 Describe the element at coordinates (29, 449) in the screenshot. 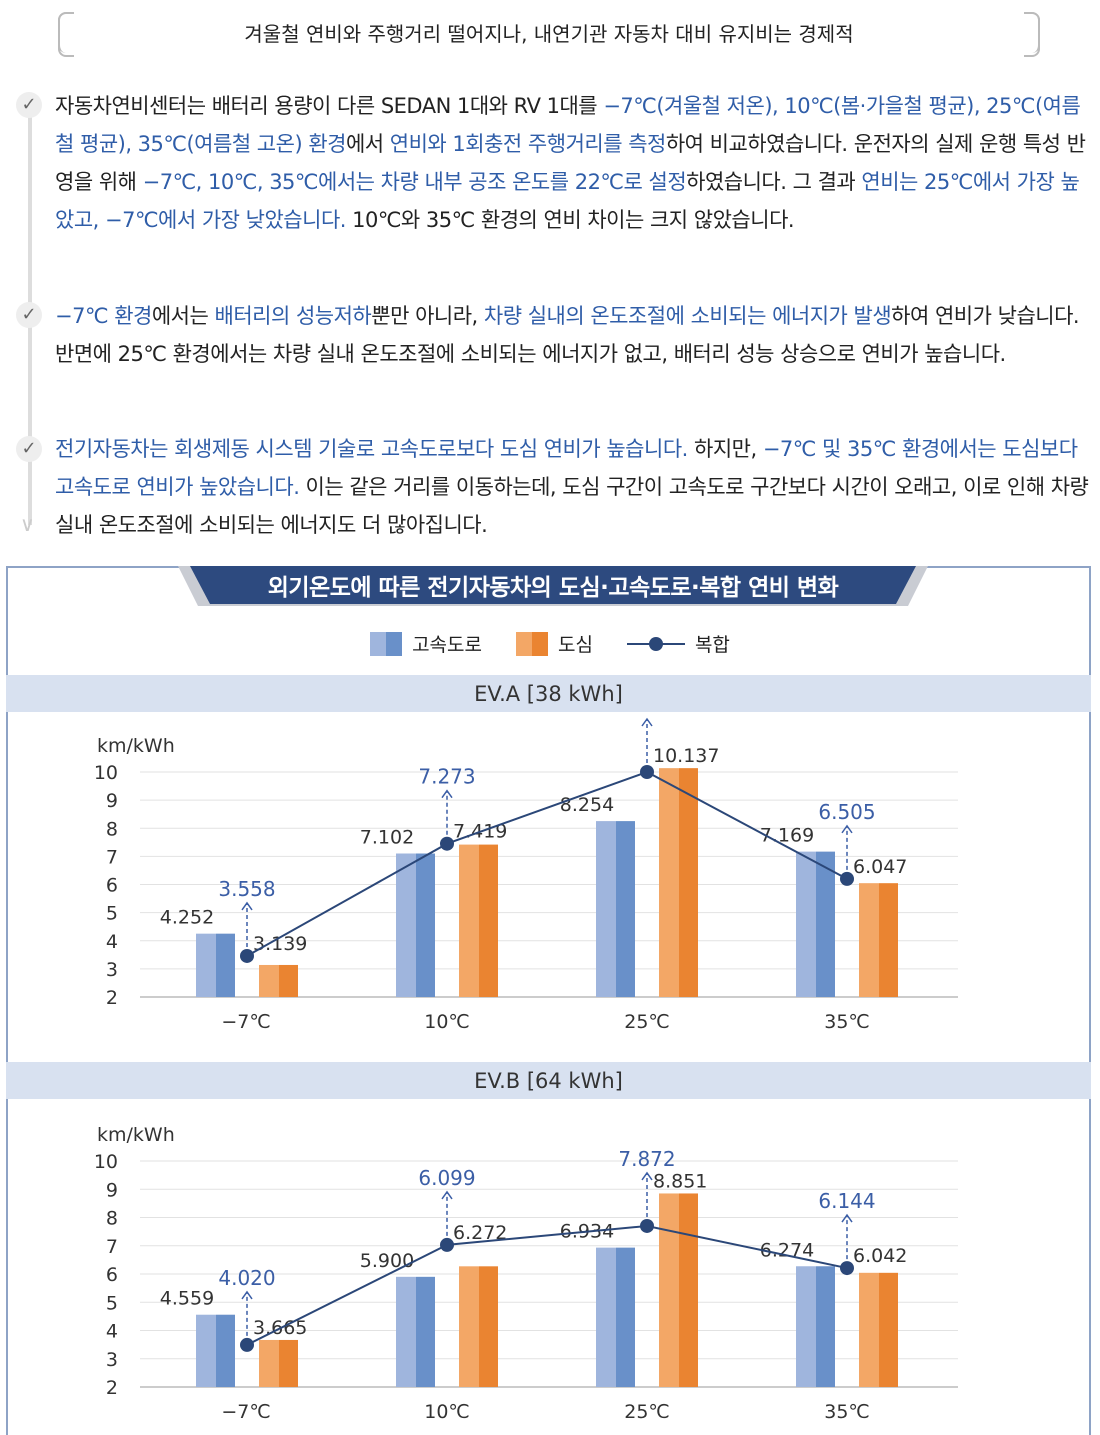

I see `check-icon: ✓` at that location.